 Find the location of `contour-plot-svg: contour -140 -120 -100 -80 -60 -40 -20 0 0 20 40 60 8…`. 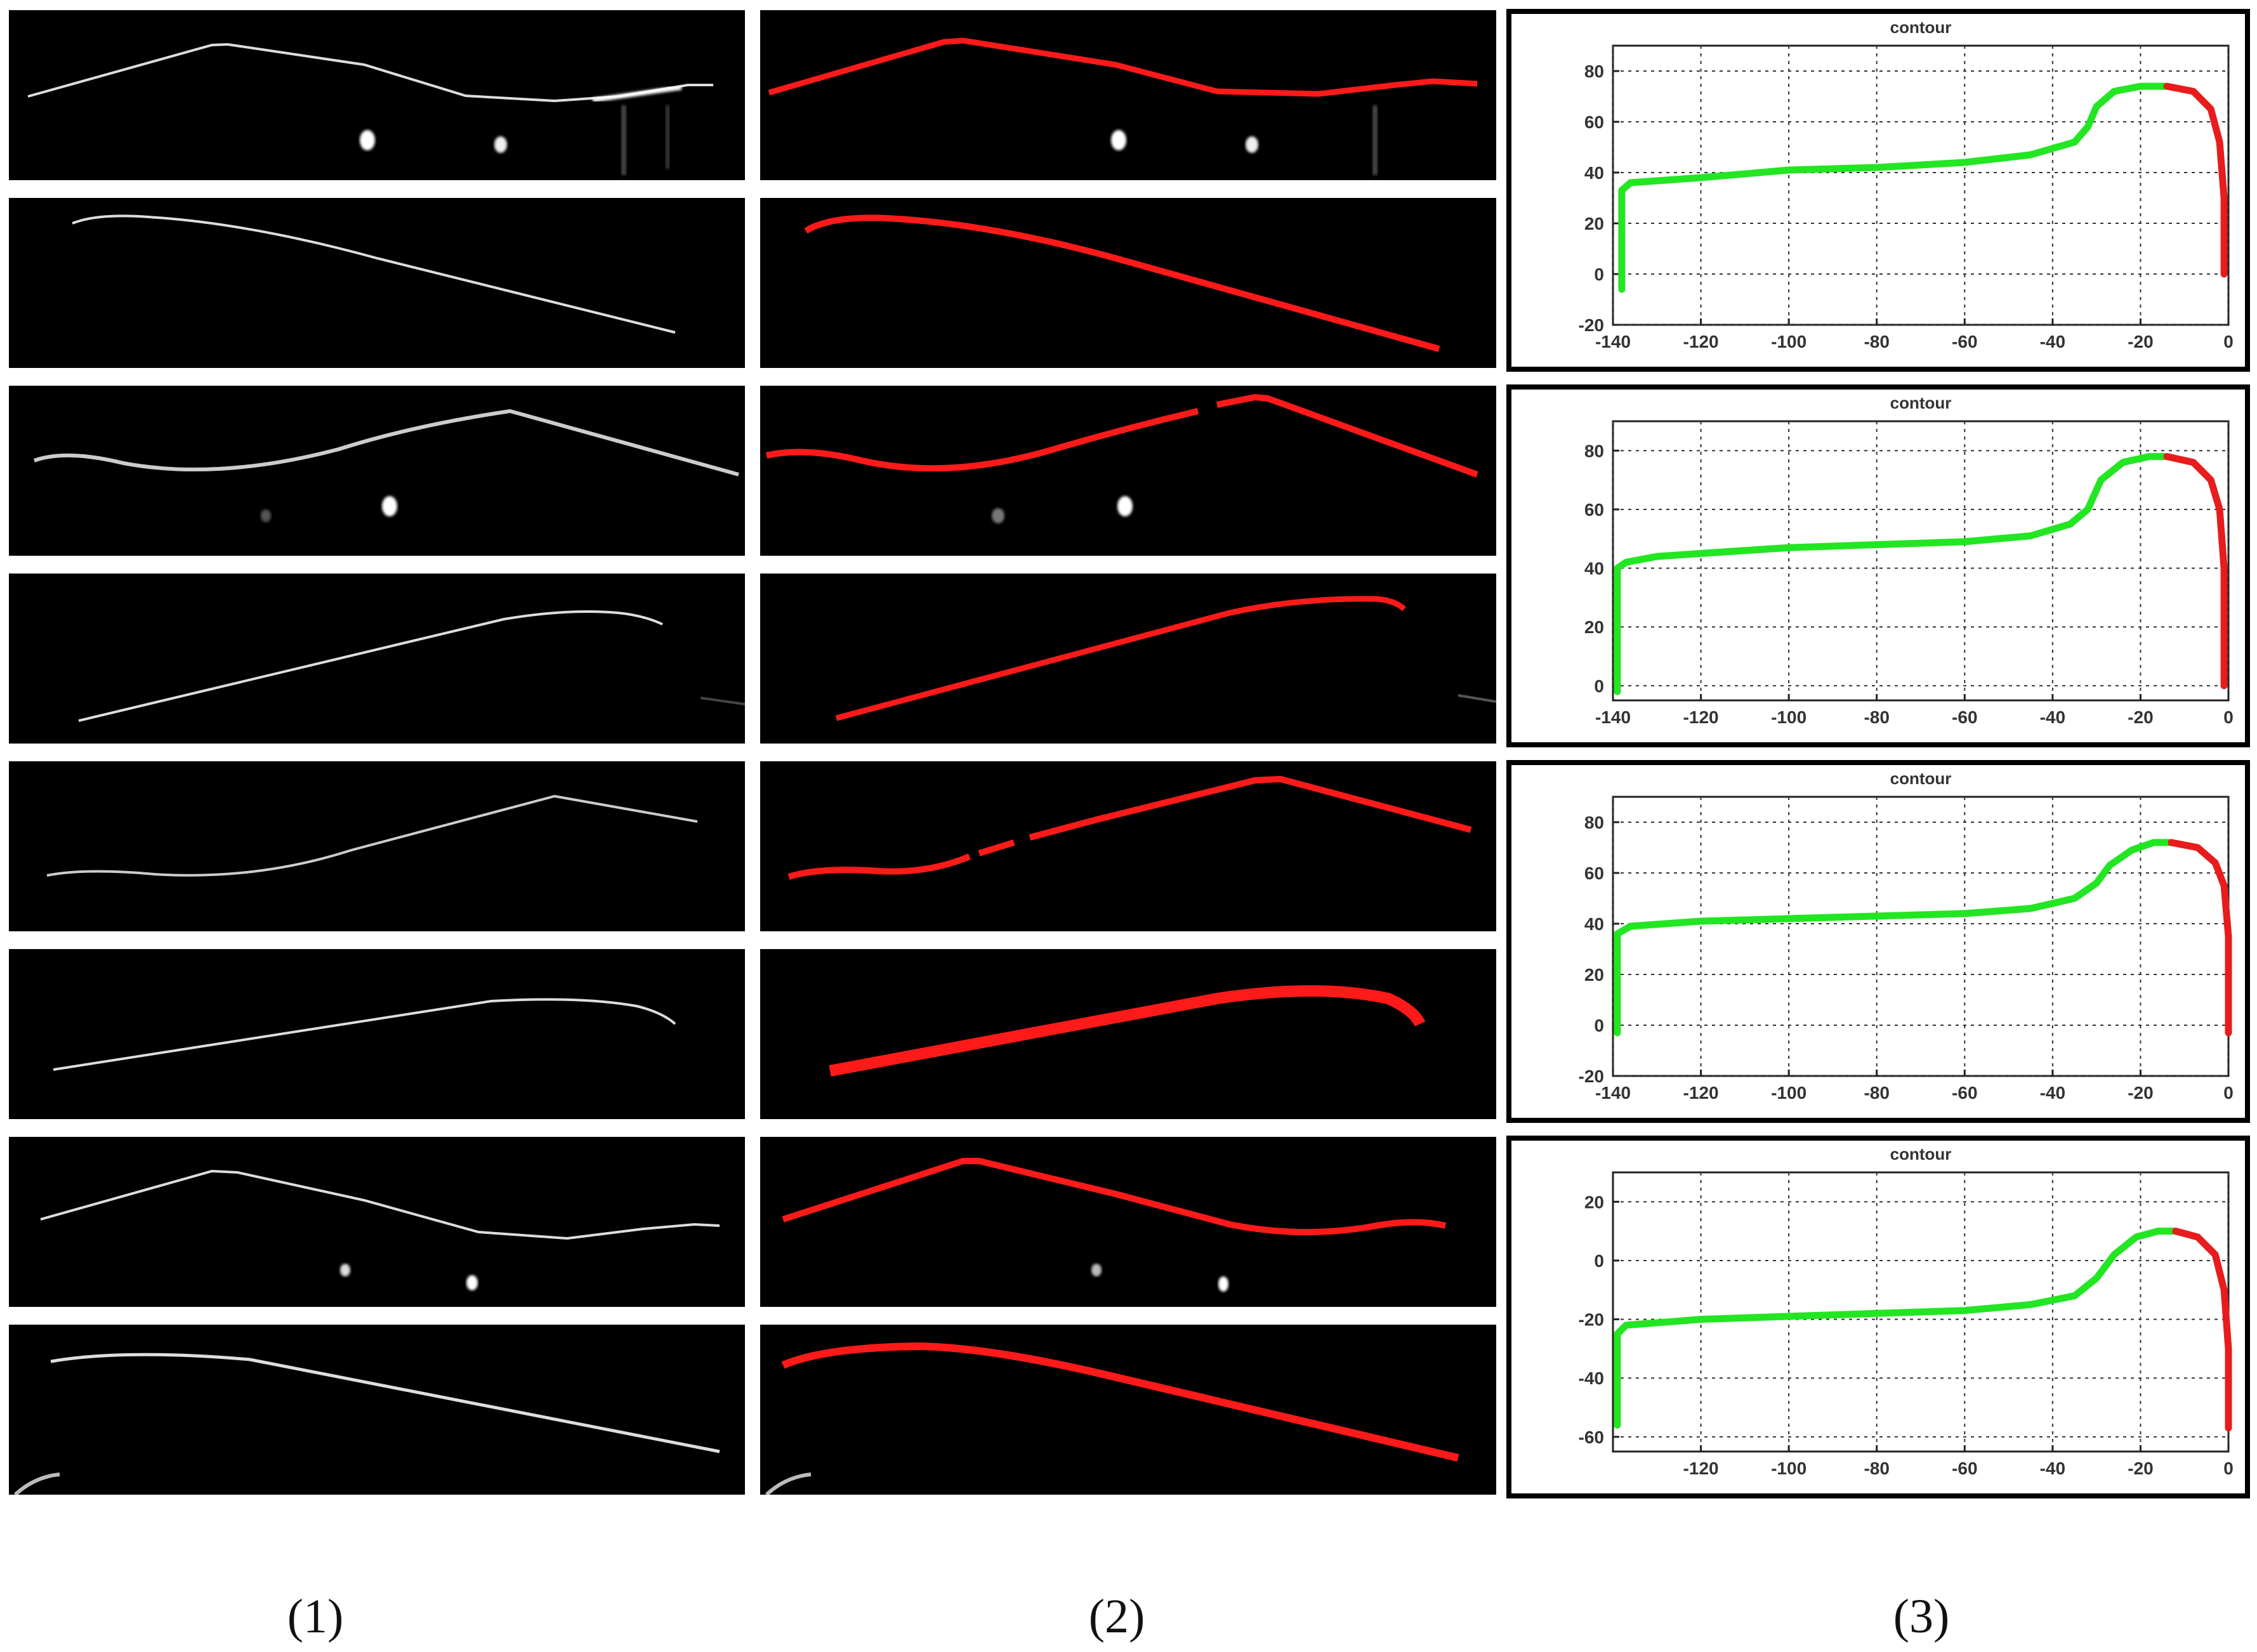

contour-plot-svg: contour -140 -120 -100 -80 -60 -40 -20 0 0 20 40 60 8… is located at coordinates (1909, 560).